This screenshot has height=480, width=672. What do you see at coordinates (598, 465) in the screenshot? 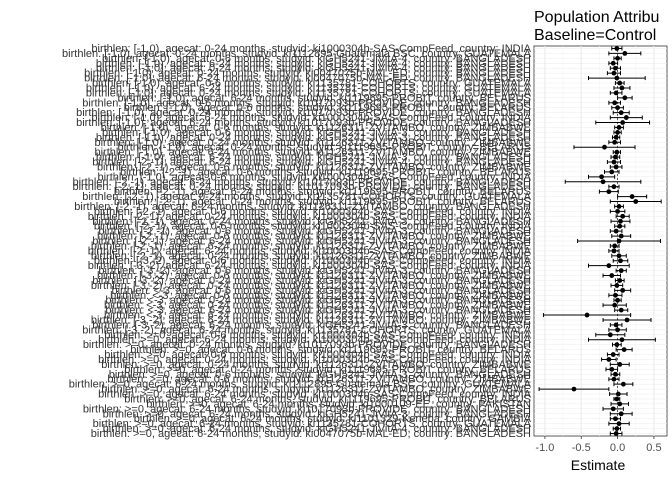
I see `x-axis-title: Estimate` at bounding box center [598, 465].